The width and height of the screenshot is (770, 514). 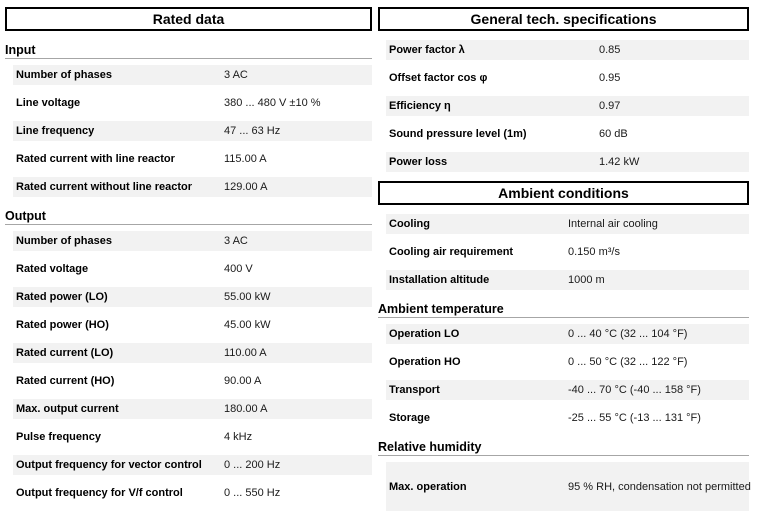 I want to click on row-label: Output frequency for V/f control, so click(x=99, y=493).